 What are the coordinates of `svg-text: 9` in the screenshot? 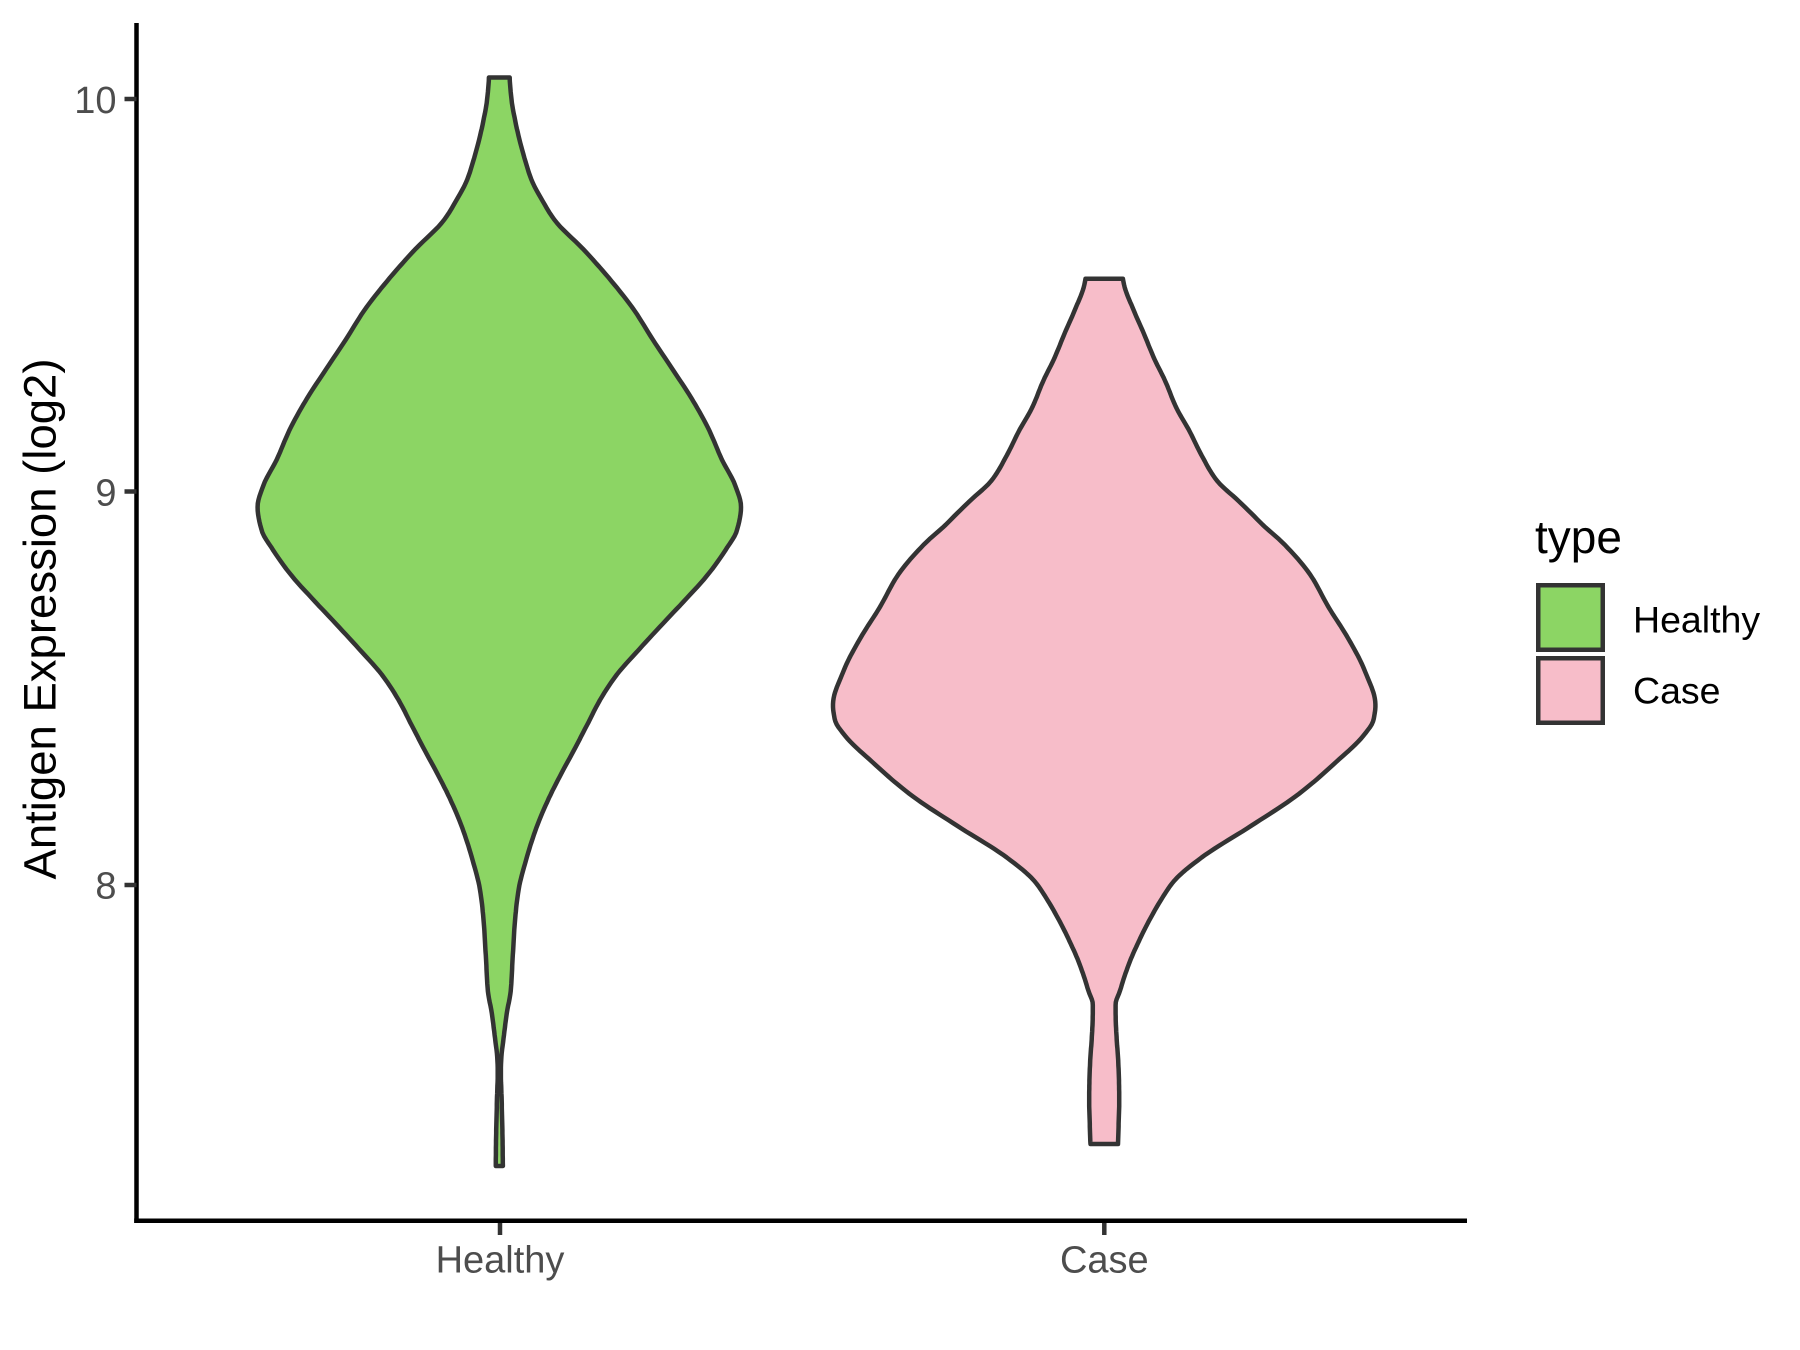 It's located at (105, 494).